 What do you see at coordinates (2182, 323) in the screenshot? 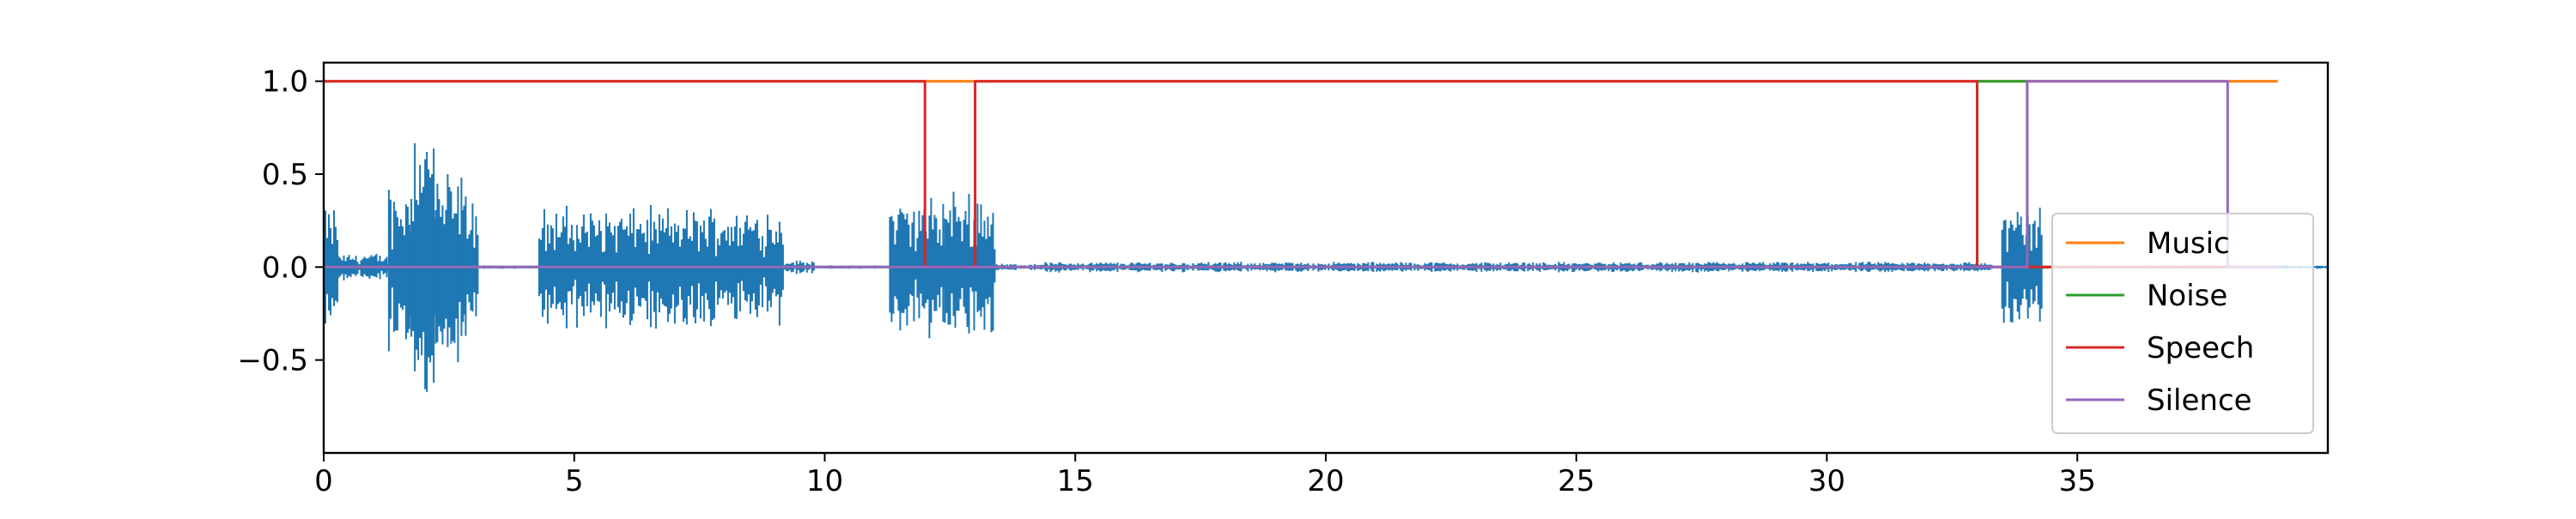
I see `legend: Music Noise Speech Silence` at bounding box center [2182, 323].